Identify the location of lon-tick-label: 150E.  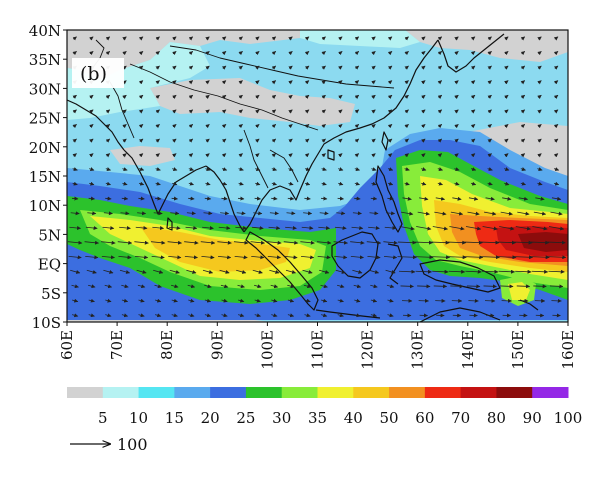
(518, 350).